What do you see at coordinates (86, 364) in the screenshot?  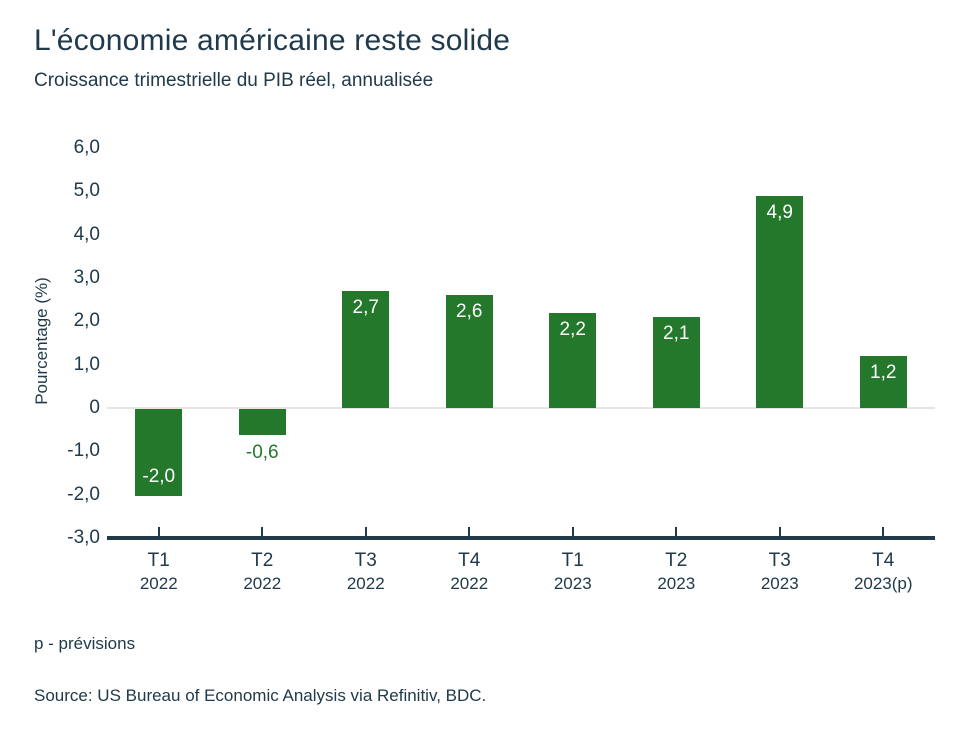 I see `y-tick-label: 1,0` at bounding box center [86, 364].